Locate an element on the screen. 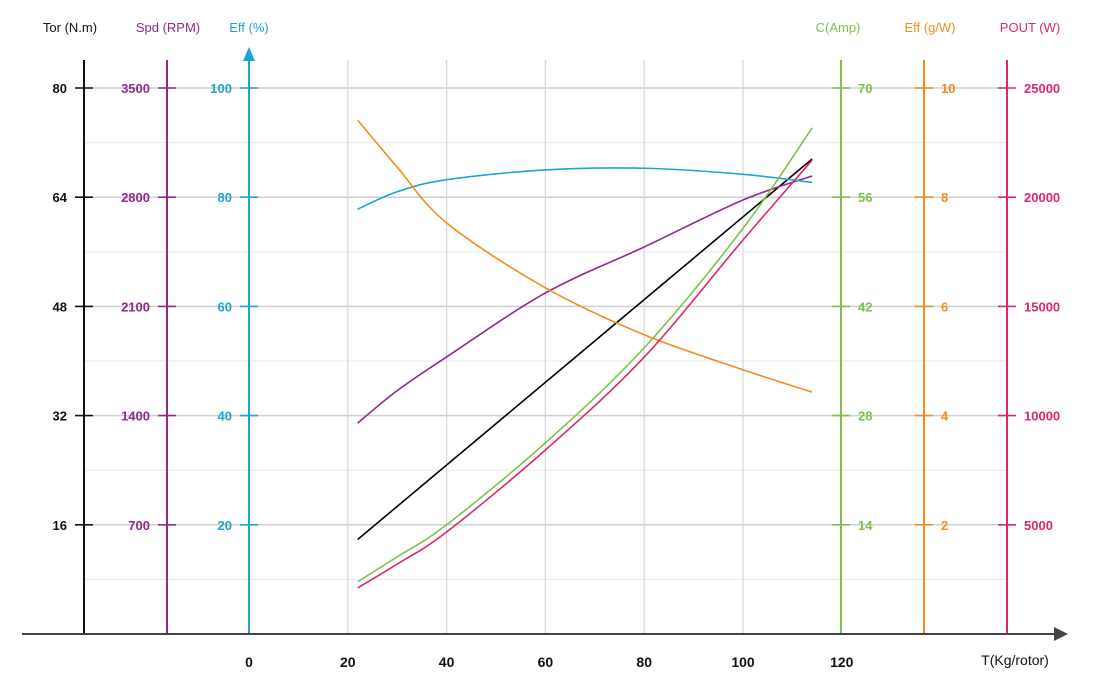  x-tick-label: 80 is located at coordinates (644, 662).